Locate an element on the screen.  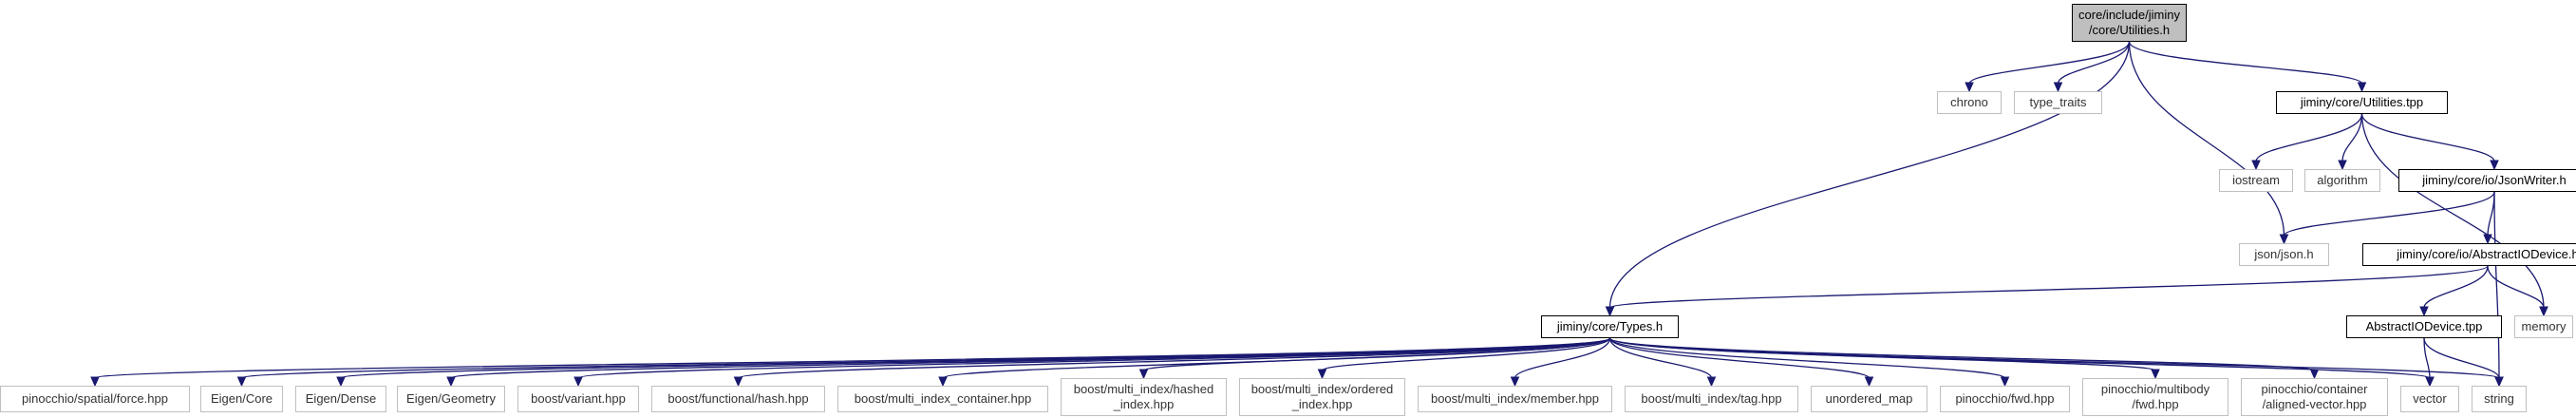
edge-jsonwriter_h-to-json_h is located at coordinates (2389, 214).